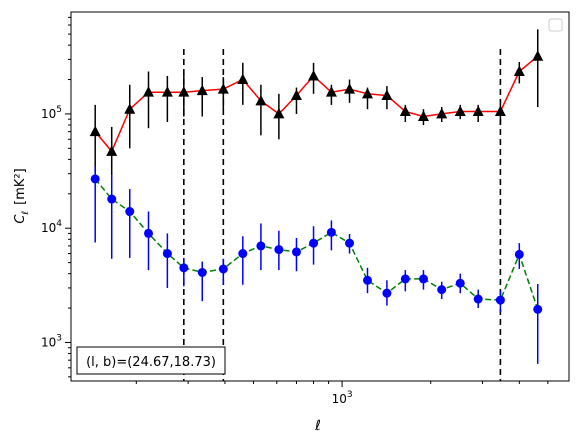 The height and width of the screenshot is (441, 580). I want to click on annotation-box: (l, b)=(24.67,18.73), so click(151, 360).